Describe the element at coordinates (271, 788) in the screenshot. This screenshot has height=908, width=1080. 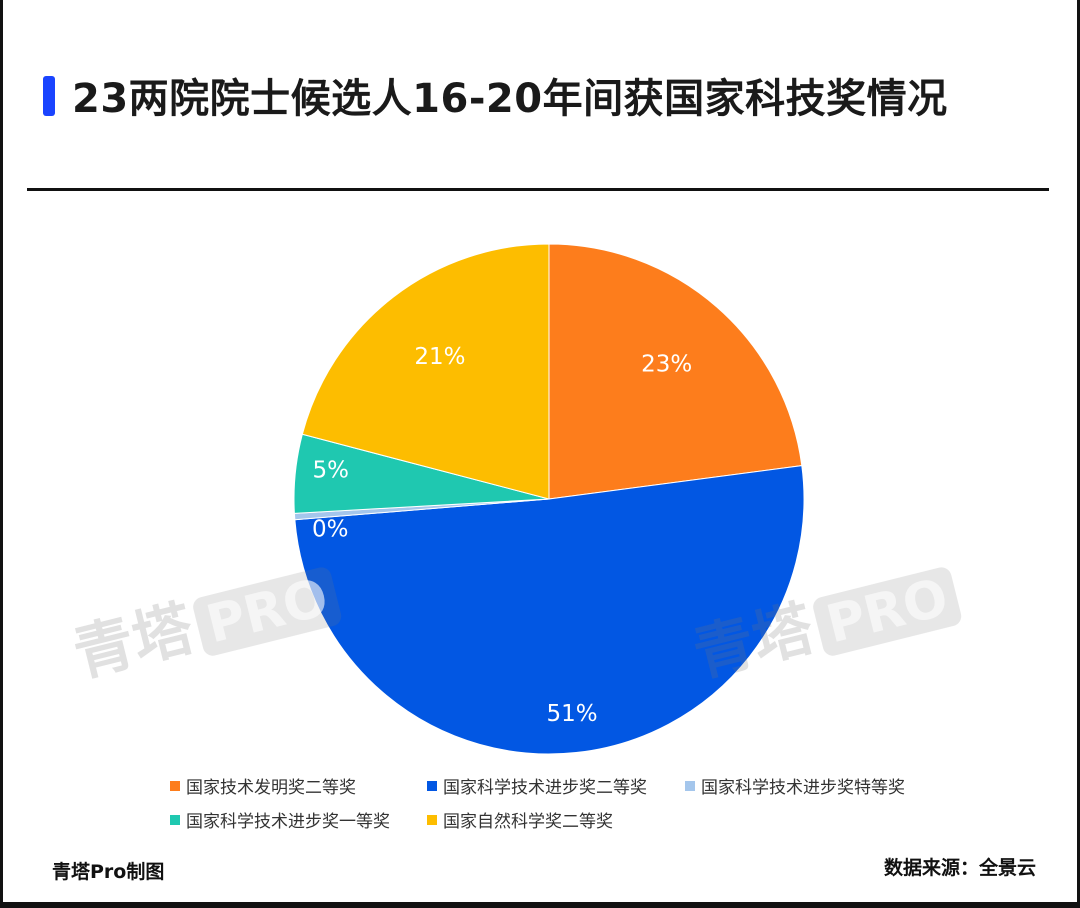
I see `legend-label: 国家技术发明奖二等奖` at that location.